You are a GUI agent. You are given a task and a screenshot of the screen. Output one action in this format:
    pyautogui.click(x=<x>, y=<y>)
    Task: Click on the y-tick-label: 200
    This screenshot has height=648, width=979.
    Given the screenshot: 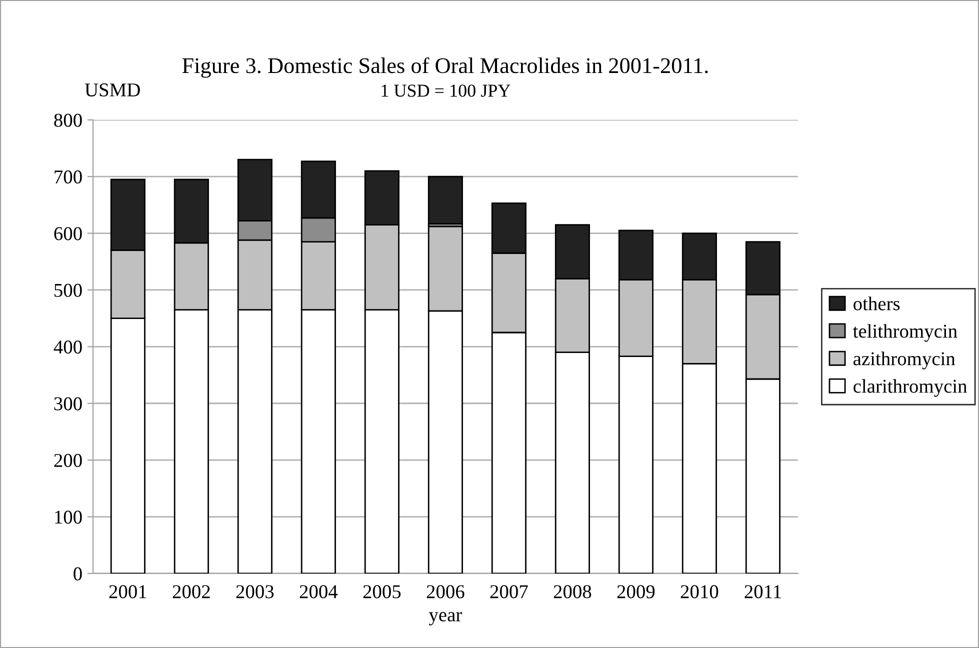 What is the action you would take?
    pyautogui.click(x=68, y=461)
    